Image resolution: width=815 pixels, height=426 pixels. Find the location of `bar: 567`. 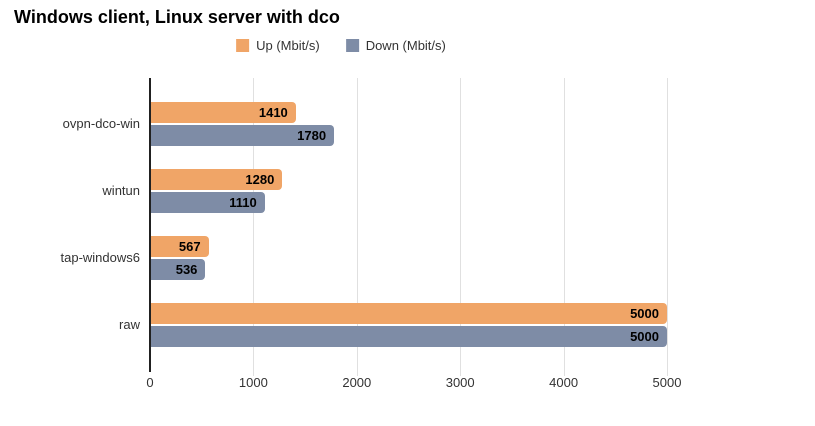

bar: 567 is located at coordinates (179, 246).